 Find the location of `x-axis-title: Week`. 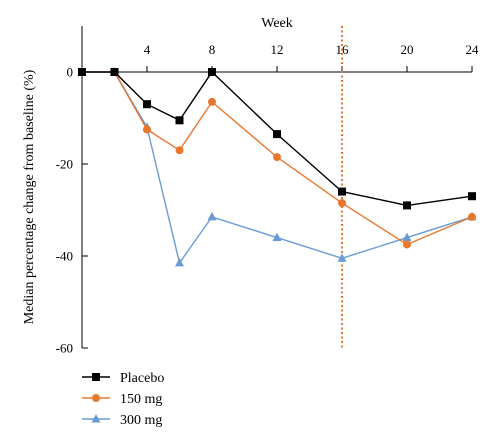

x-axis-title: Week is located at coordinates (277, 23).